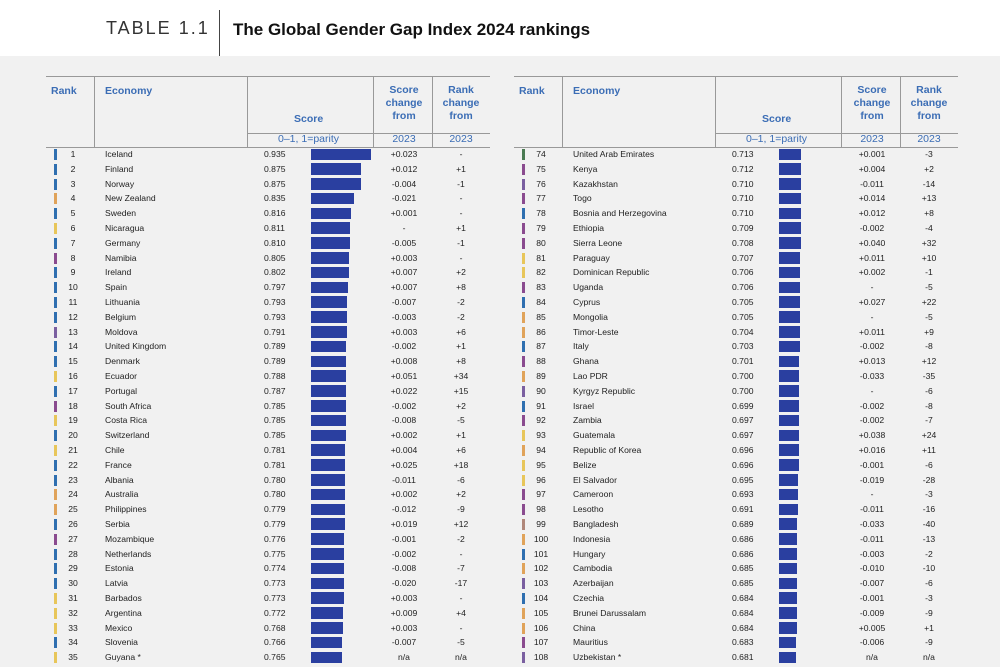 This screenshot has height=667, width=1000. Describe the element at coordinates (872, 538) in the screenshot. I see `score-change-cell: -0.011` at that location.